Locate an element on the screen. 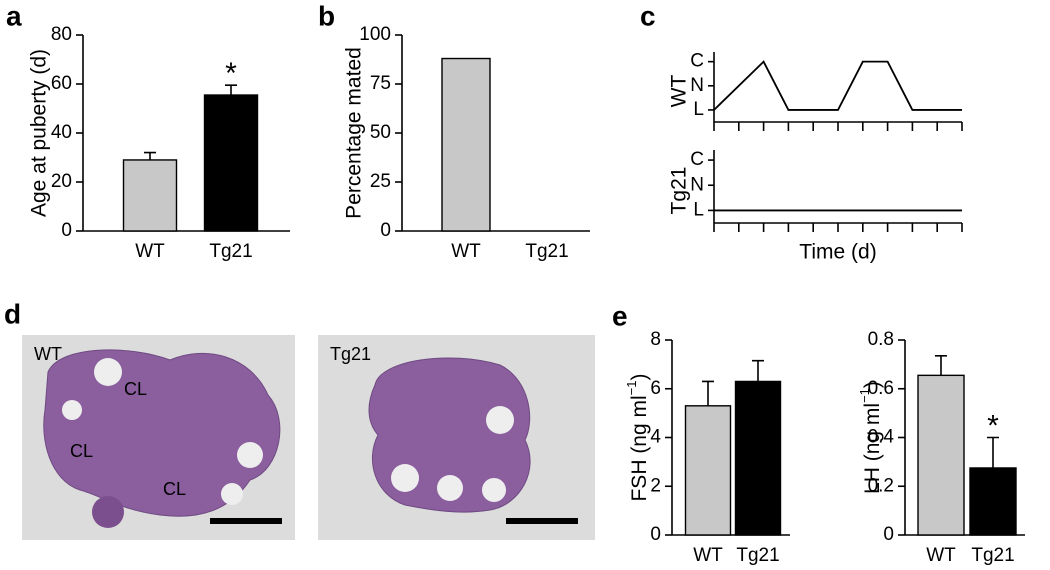  y-axis-label-part: LH (ng ml is located at coordinates (872, 448).